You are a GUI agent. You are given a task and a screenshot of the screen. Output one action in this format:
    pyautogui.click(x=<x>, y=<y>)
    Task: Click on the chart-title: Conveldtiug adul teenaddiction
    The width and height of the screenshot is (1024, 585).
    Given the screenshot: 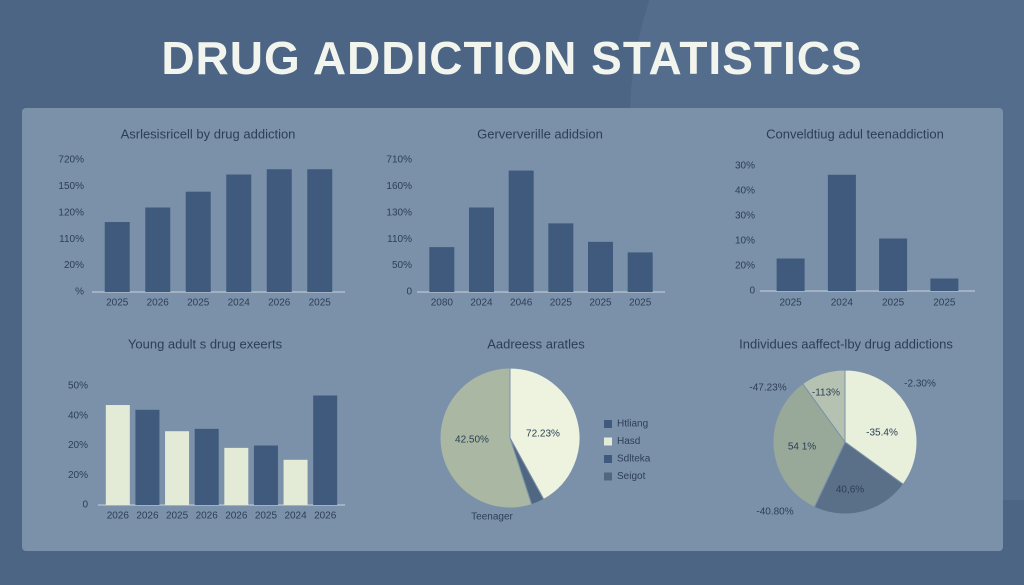 What is the action you would take?
    pyautogui.click(x=855, y=133)
    